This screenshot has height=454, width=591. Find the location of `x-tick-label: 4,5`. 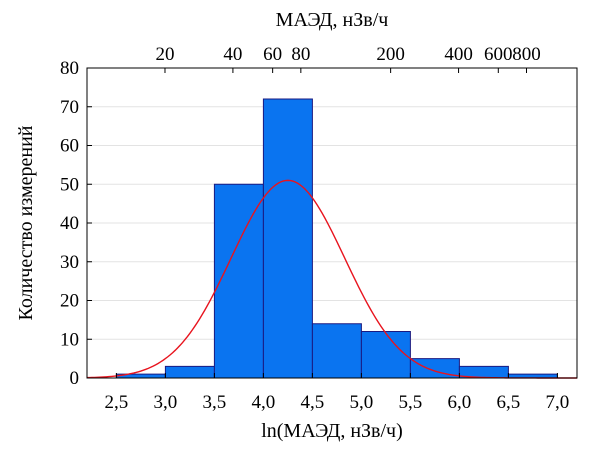

x-tick-label: 4,5 is located at coordinates (313, 402).